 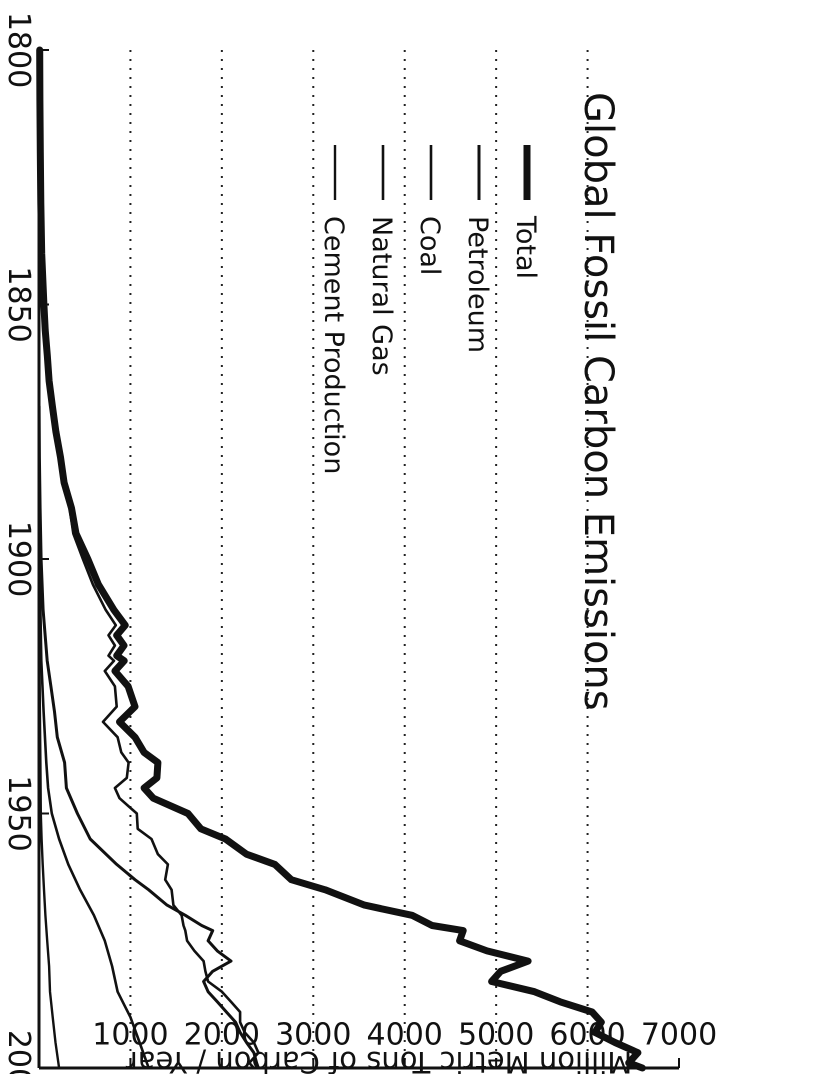 What do you see at coordinates (429, 245) in the screenshot?
I see `legend-label-2: Coal` at bounding box center [429, 245].